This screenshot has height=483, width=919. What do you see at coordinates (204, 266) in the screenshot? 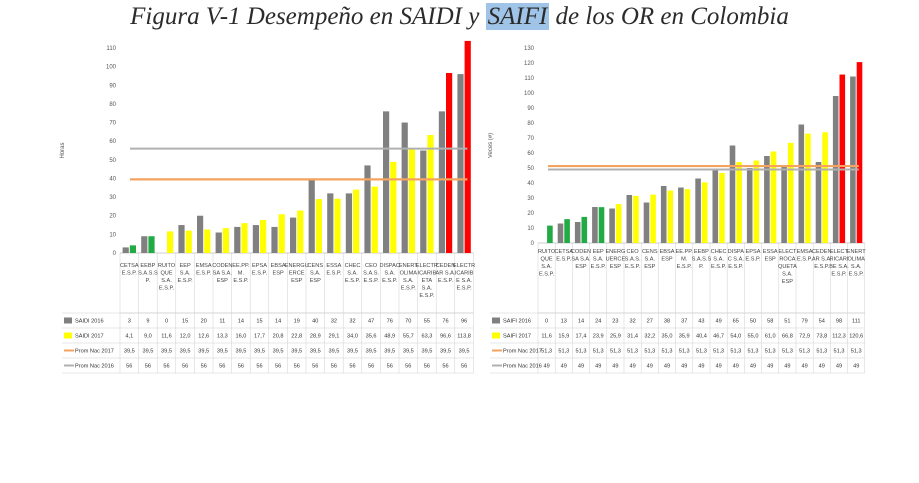
I see `category-label: EMSA` at bounding box center [204, 266].